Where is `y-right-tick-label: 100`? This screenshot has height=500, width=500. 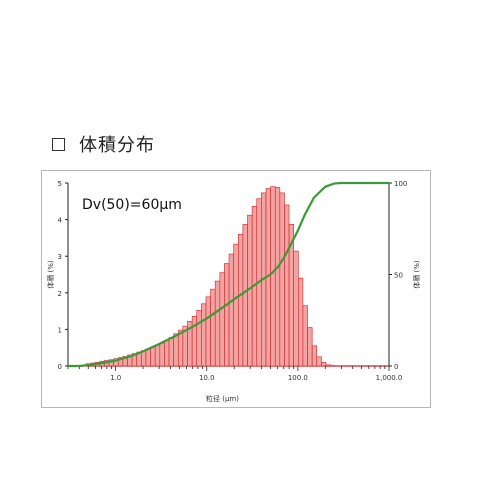
y-right-tick-label: 100 is located at coordinates (400, 184).